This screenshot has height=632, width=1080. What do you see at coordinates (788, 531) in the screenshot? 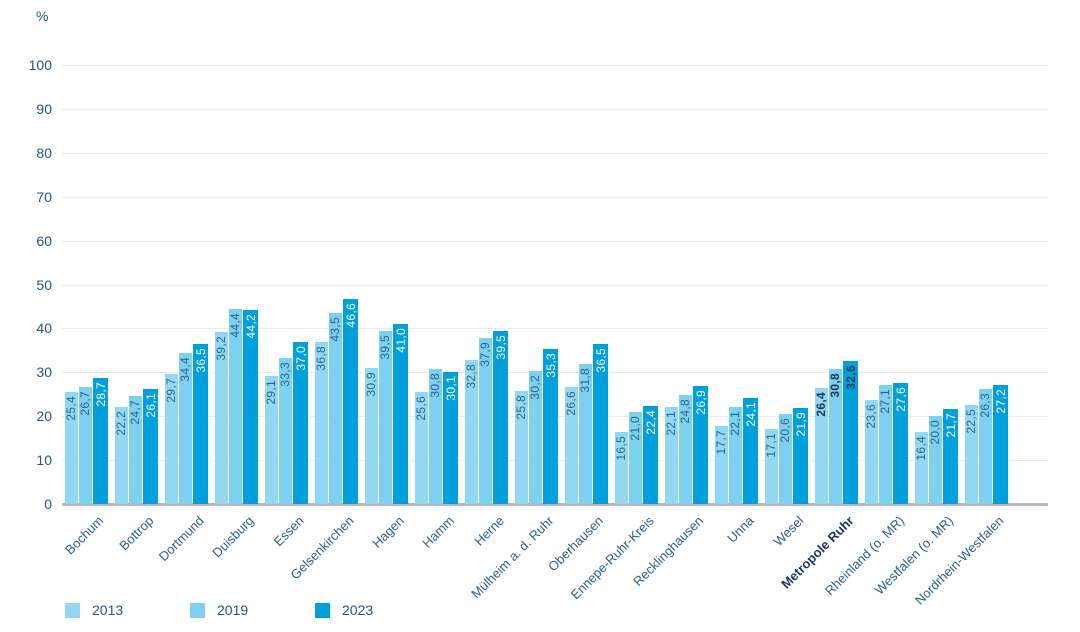
I see `x-axis-category-label: Wesel` at bounding box center [788, 531].